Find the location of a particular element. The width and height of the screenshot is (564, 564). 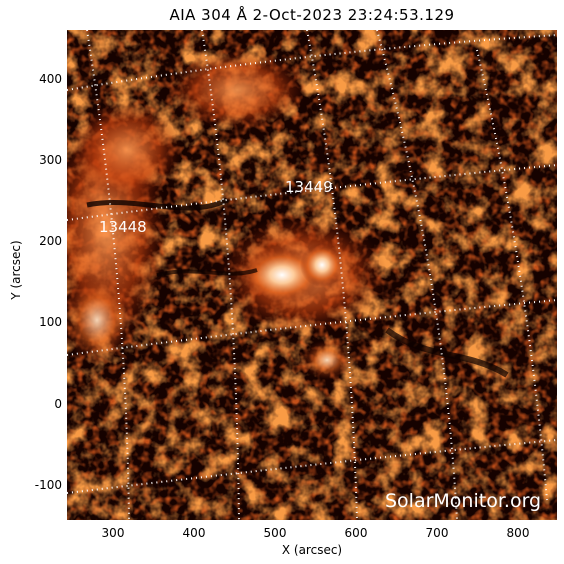

upper-plage is located at coordinates (237, 90).